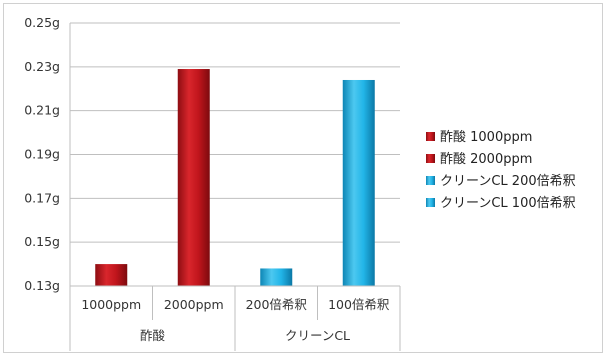 The height and width of the screenshot is (358, 608). I want to click on y-tick-label: 0.19g, so click(42, 154).